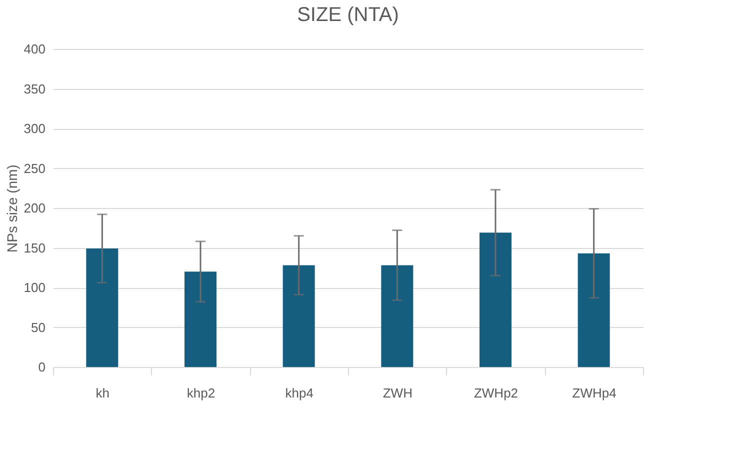 The height and width of the screenshot is (450, 737). What do you see at coordinates (35, 168) in the screenshot?
I see `y-tick-label: 250` at bounding box center [35, 168].